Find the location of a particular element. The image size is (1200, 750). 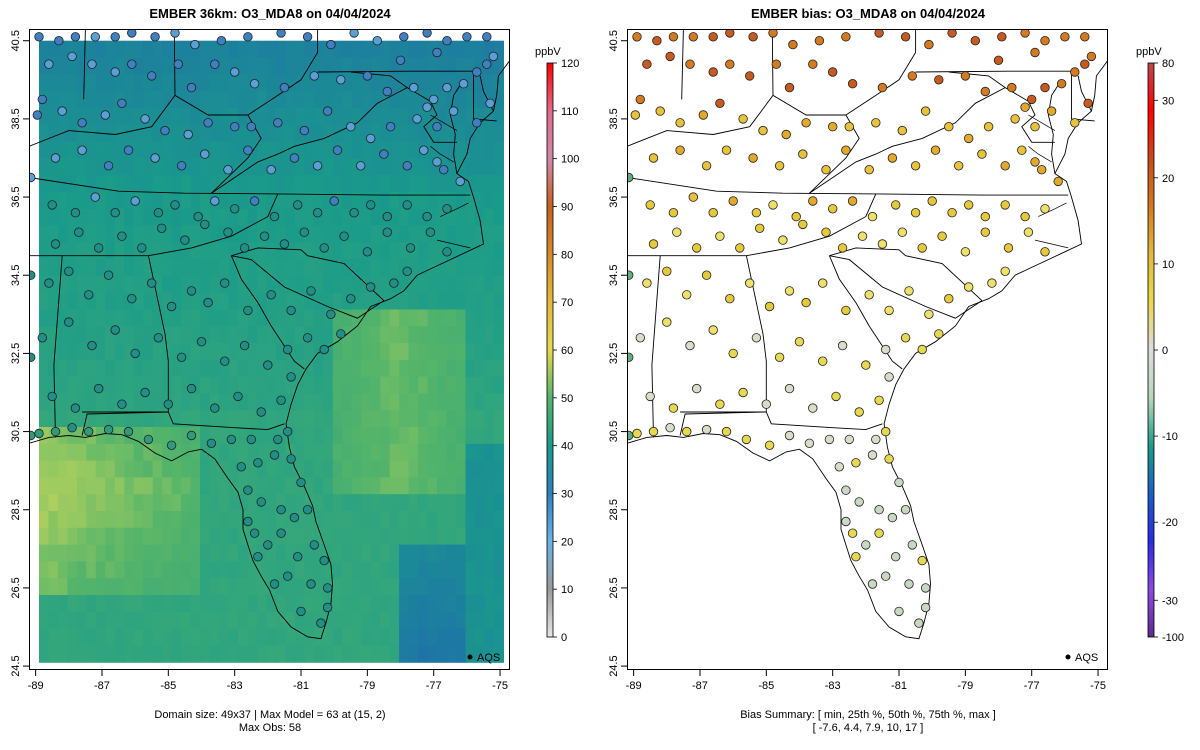

y-tick-label: 36.5 is located at coordinates (614, 196).